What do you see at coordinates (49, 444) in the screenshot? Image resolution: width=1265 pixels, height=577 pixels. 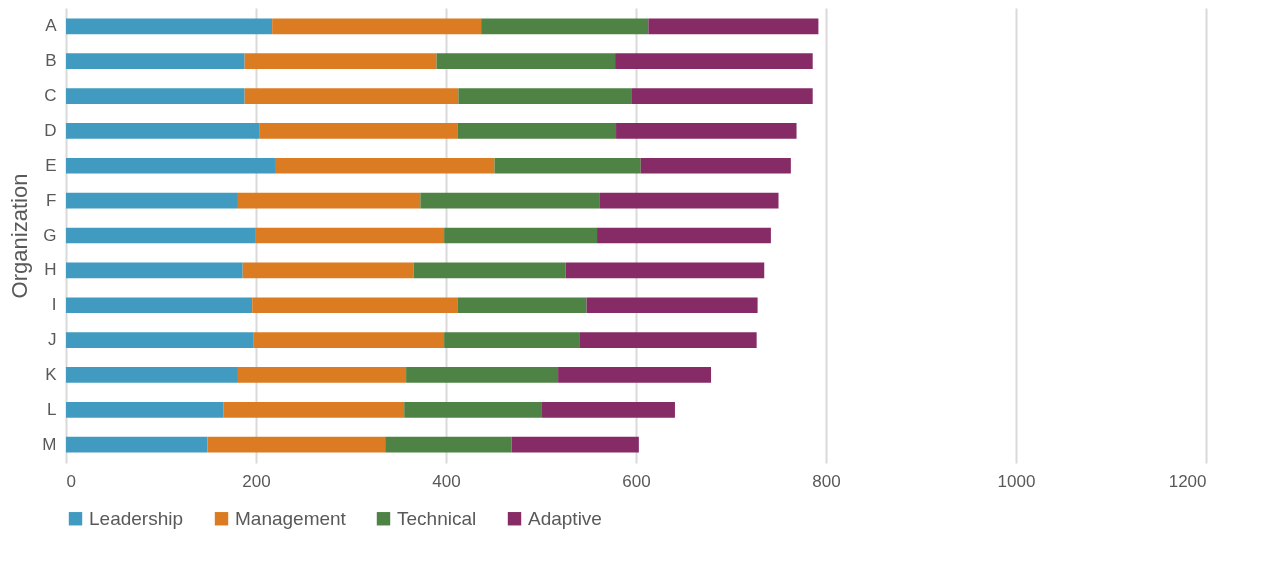 I see `y-tick-label: M` at bounding box center [49, 444].